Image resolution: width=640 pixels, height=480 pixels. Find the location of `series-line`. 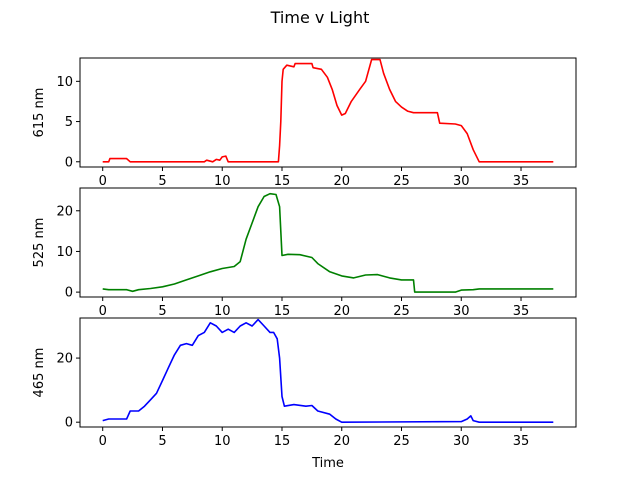

series-line is located at coordinates (328, 242).